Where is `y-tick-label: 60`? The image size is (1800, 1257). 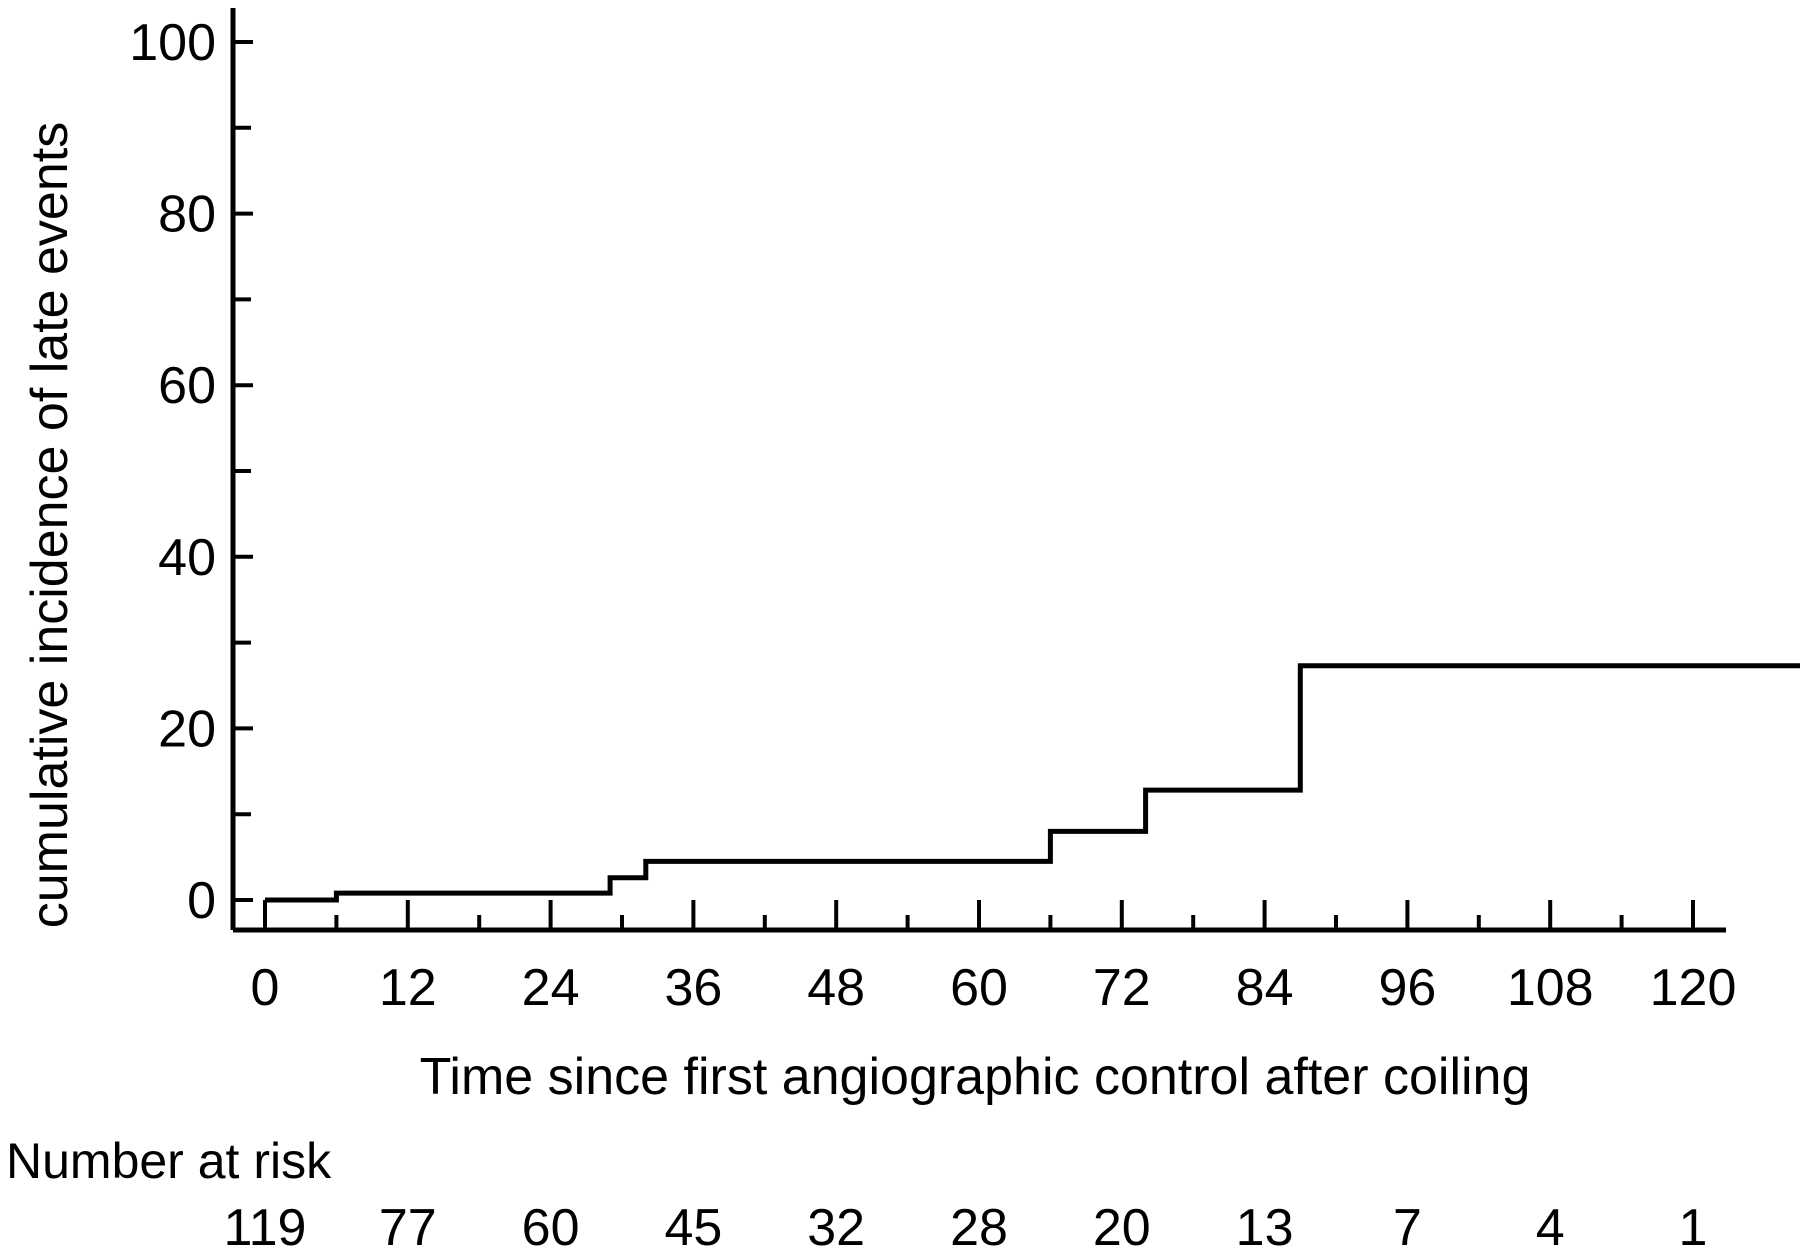 y-tick-label: 60 is located at coordinates (187, 386).